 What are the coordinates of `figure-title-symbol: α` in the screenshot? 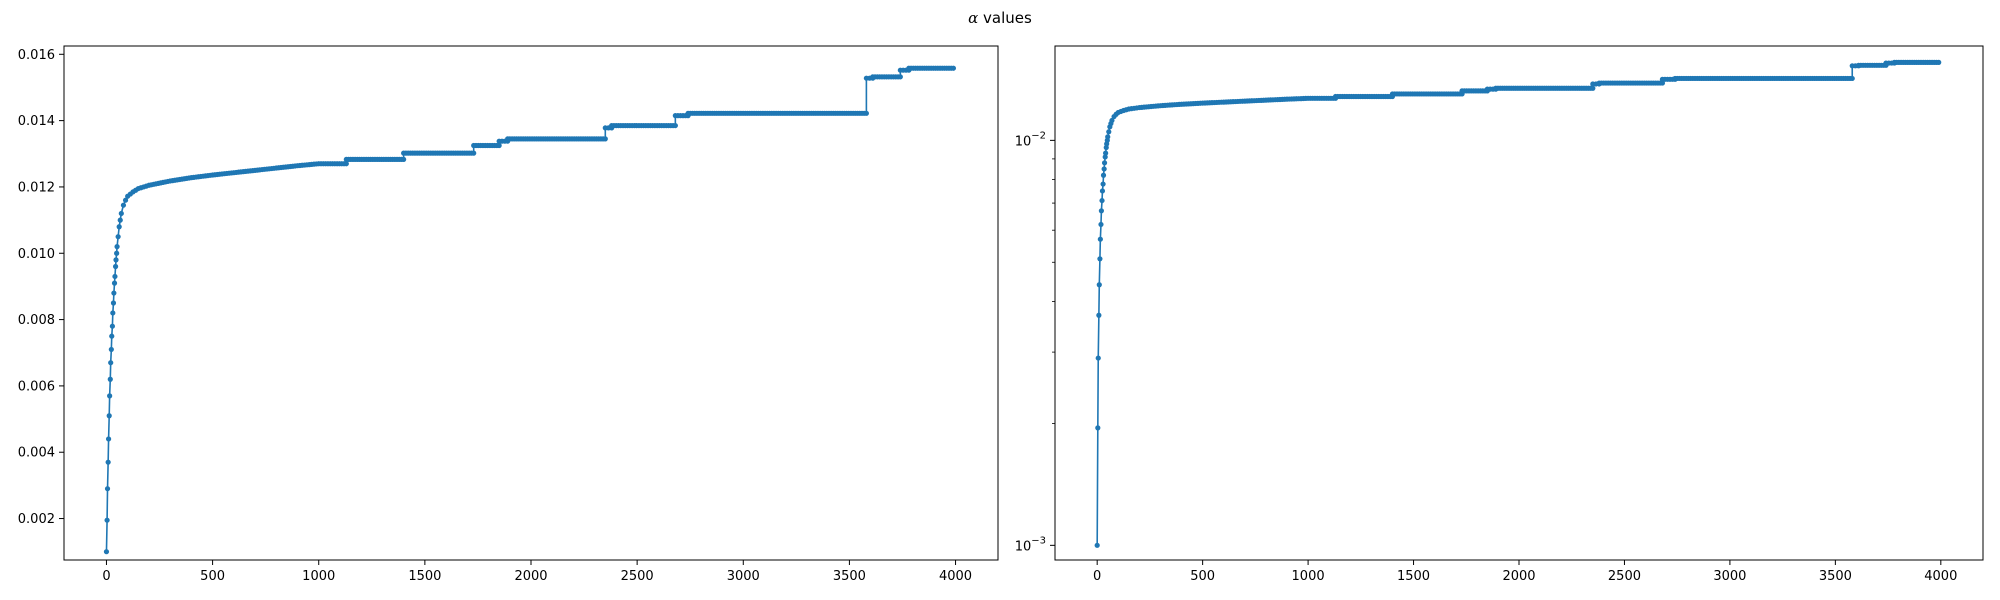 It's located at (973, 18).